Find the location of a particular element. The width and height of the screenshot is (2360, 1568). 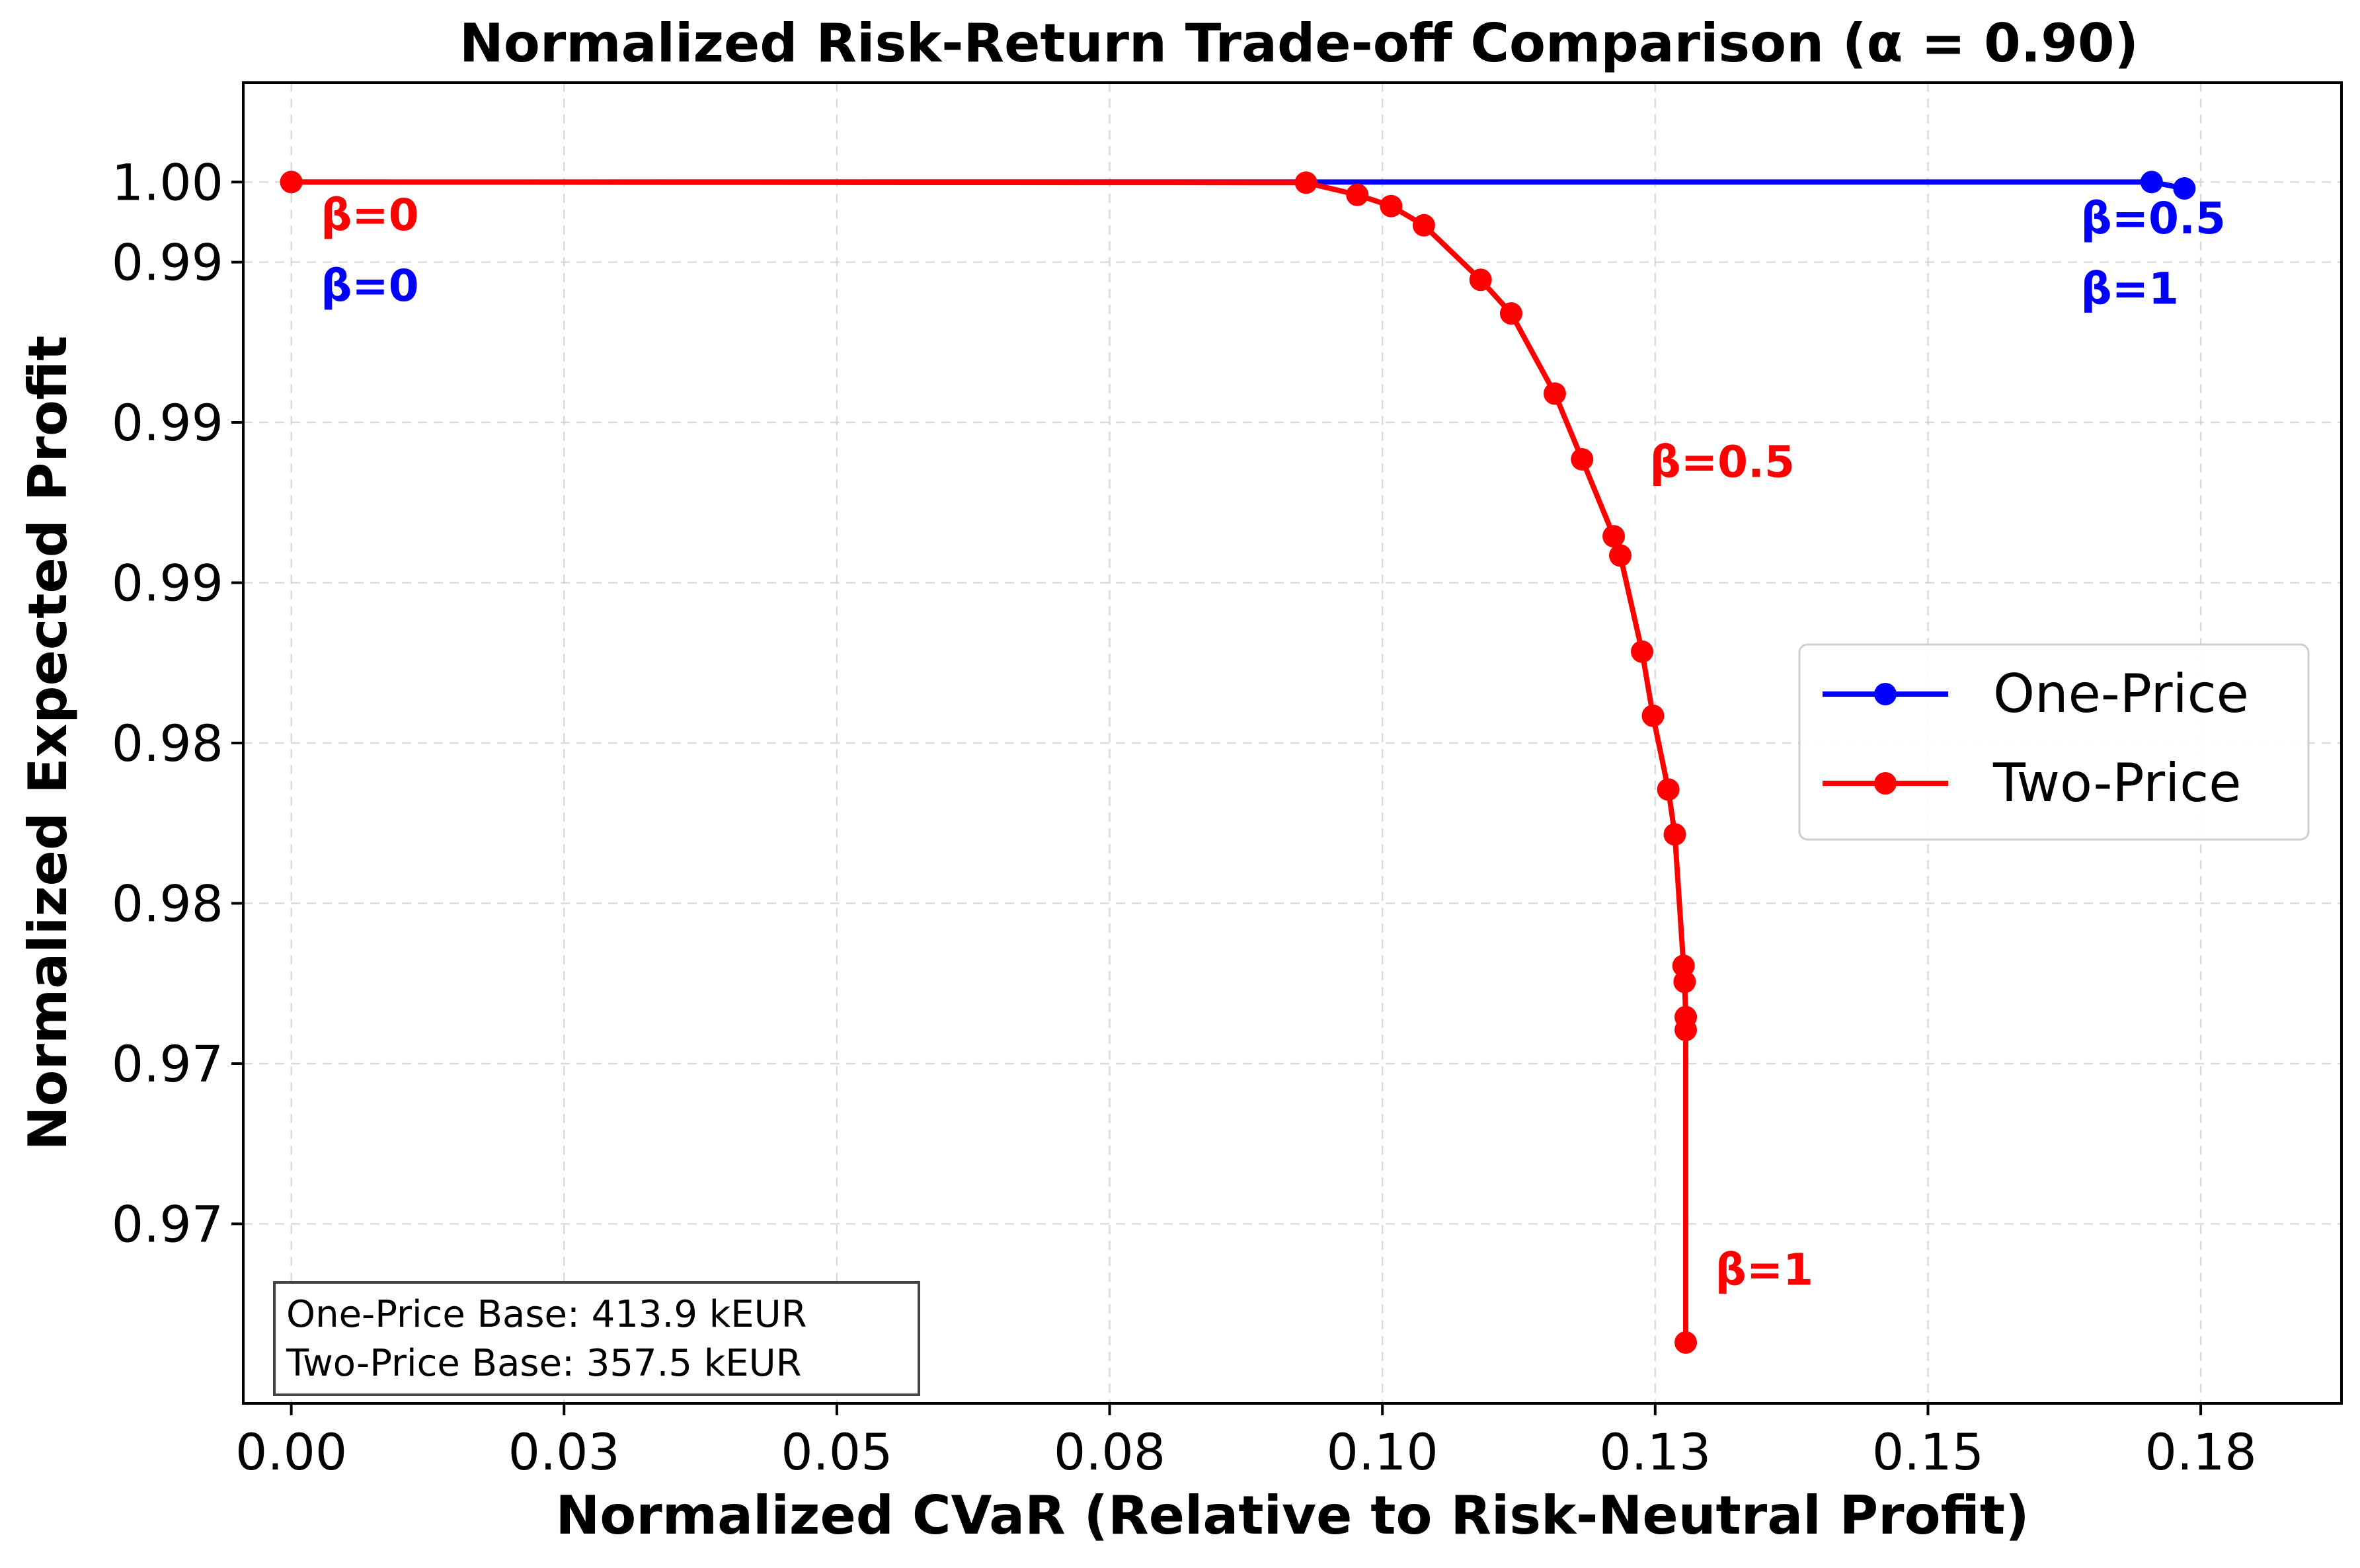

x-tick-label: 0.05 is located at coordinates (836, 1452).